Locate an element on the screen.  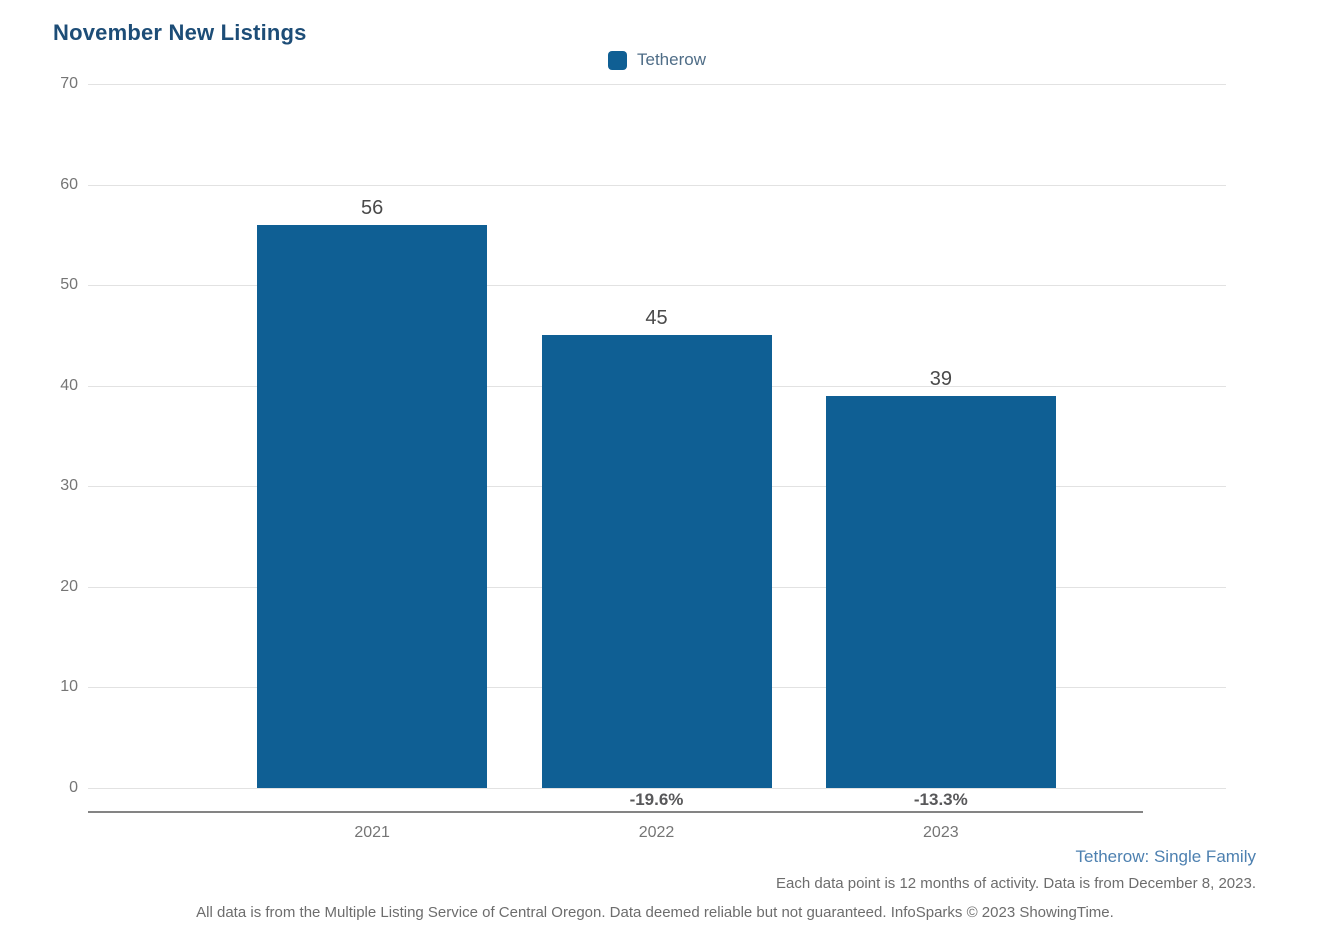
footnote-series-detail: Tetherow: Single Family is located at coordinates (1165, 856).